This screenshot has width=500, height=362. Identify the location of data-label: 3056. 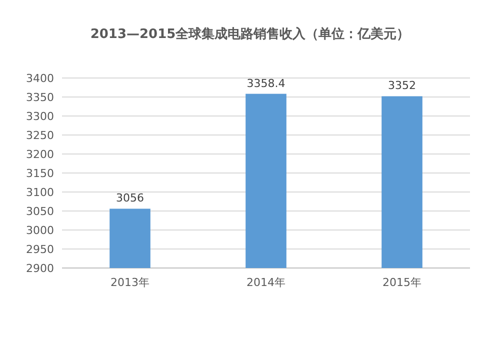
(130, 198).